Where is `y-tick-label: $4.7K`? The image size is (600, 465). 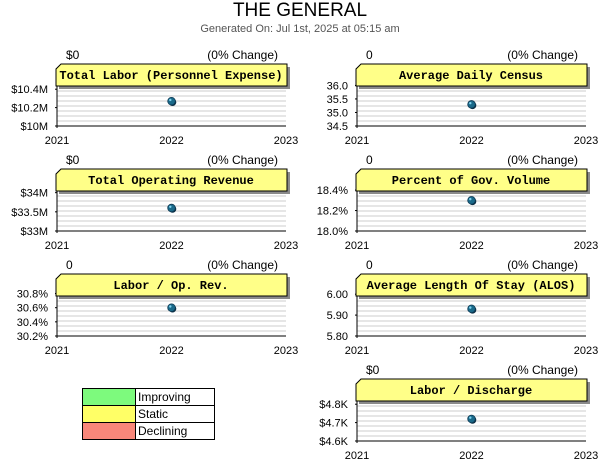
y-tick-label: $4.7K is located at coordinates (333, 424).